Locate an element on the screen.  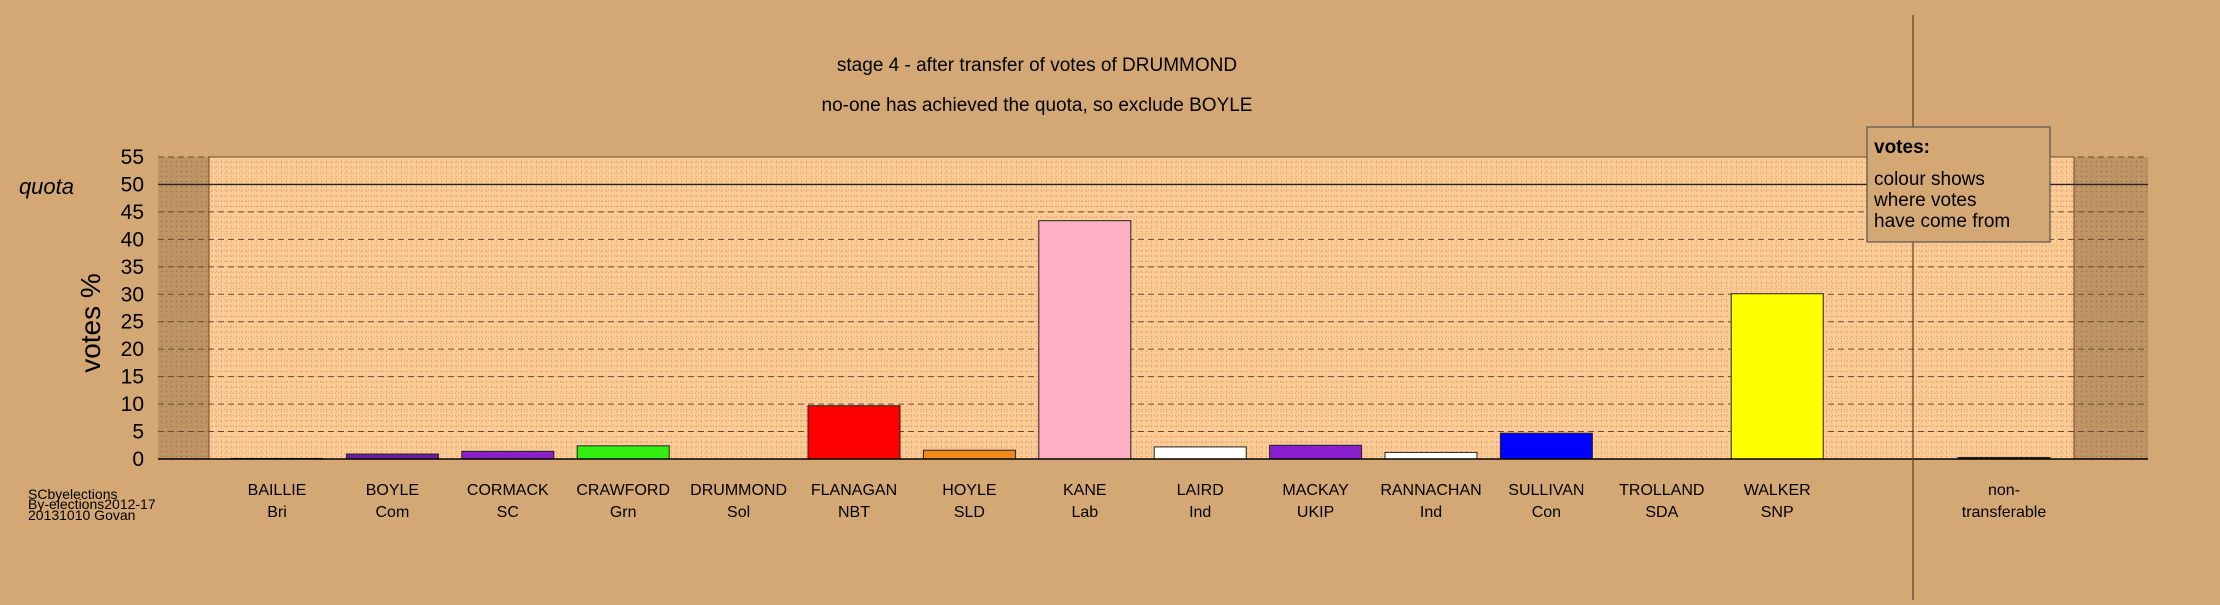
party-label-drummond: Sol is located at coordinates (738, 512).